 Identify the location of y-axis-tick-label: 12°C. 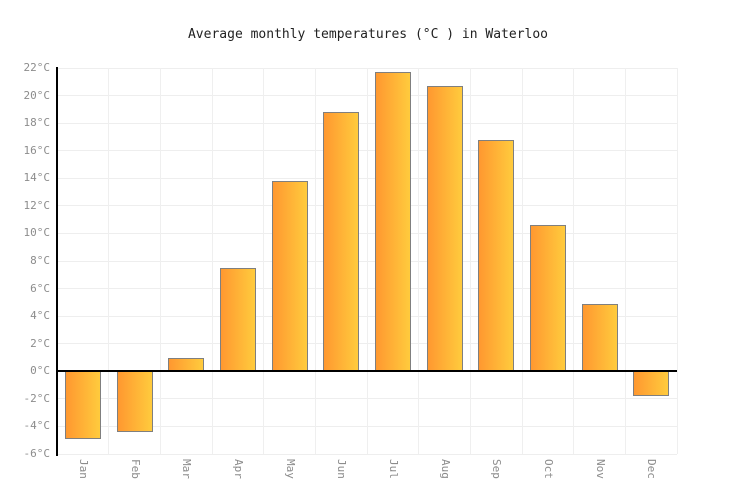
(37, 205).